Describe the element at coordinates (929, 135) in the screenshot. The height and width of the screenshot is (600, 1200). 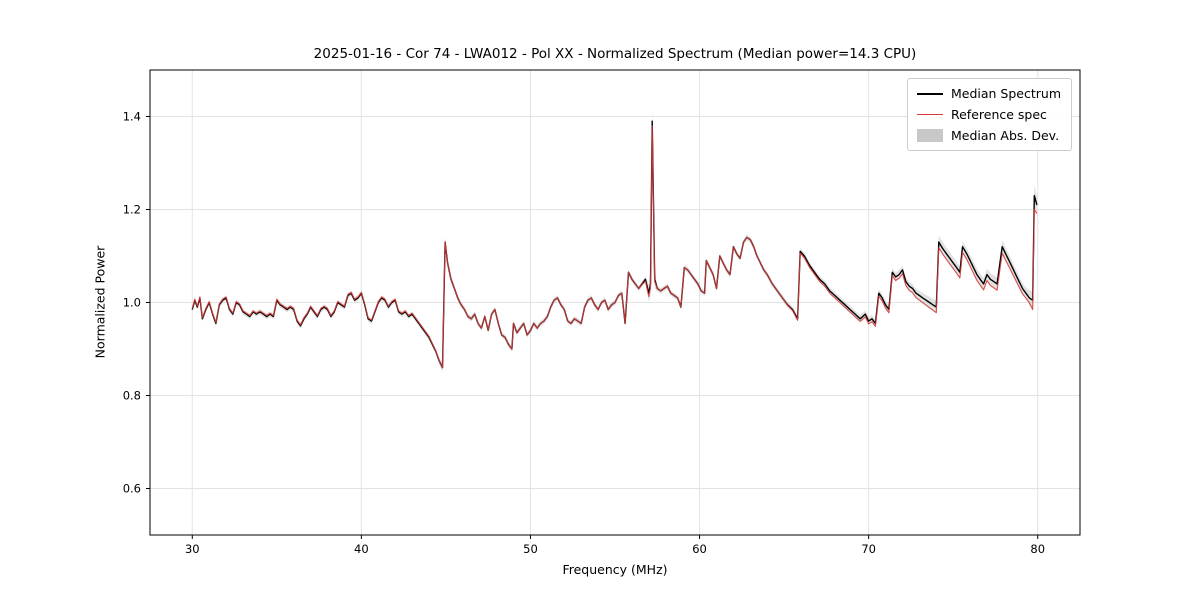
I see `mad-band-swatch` at that location.